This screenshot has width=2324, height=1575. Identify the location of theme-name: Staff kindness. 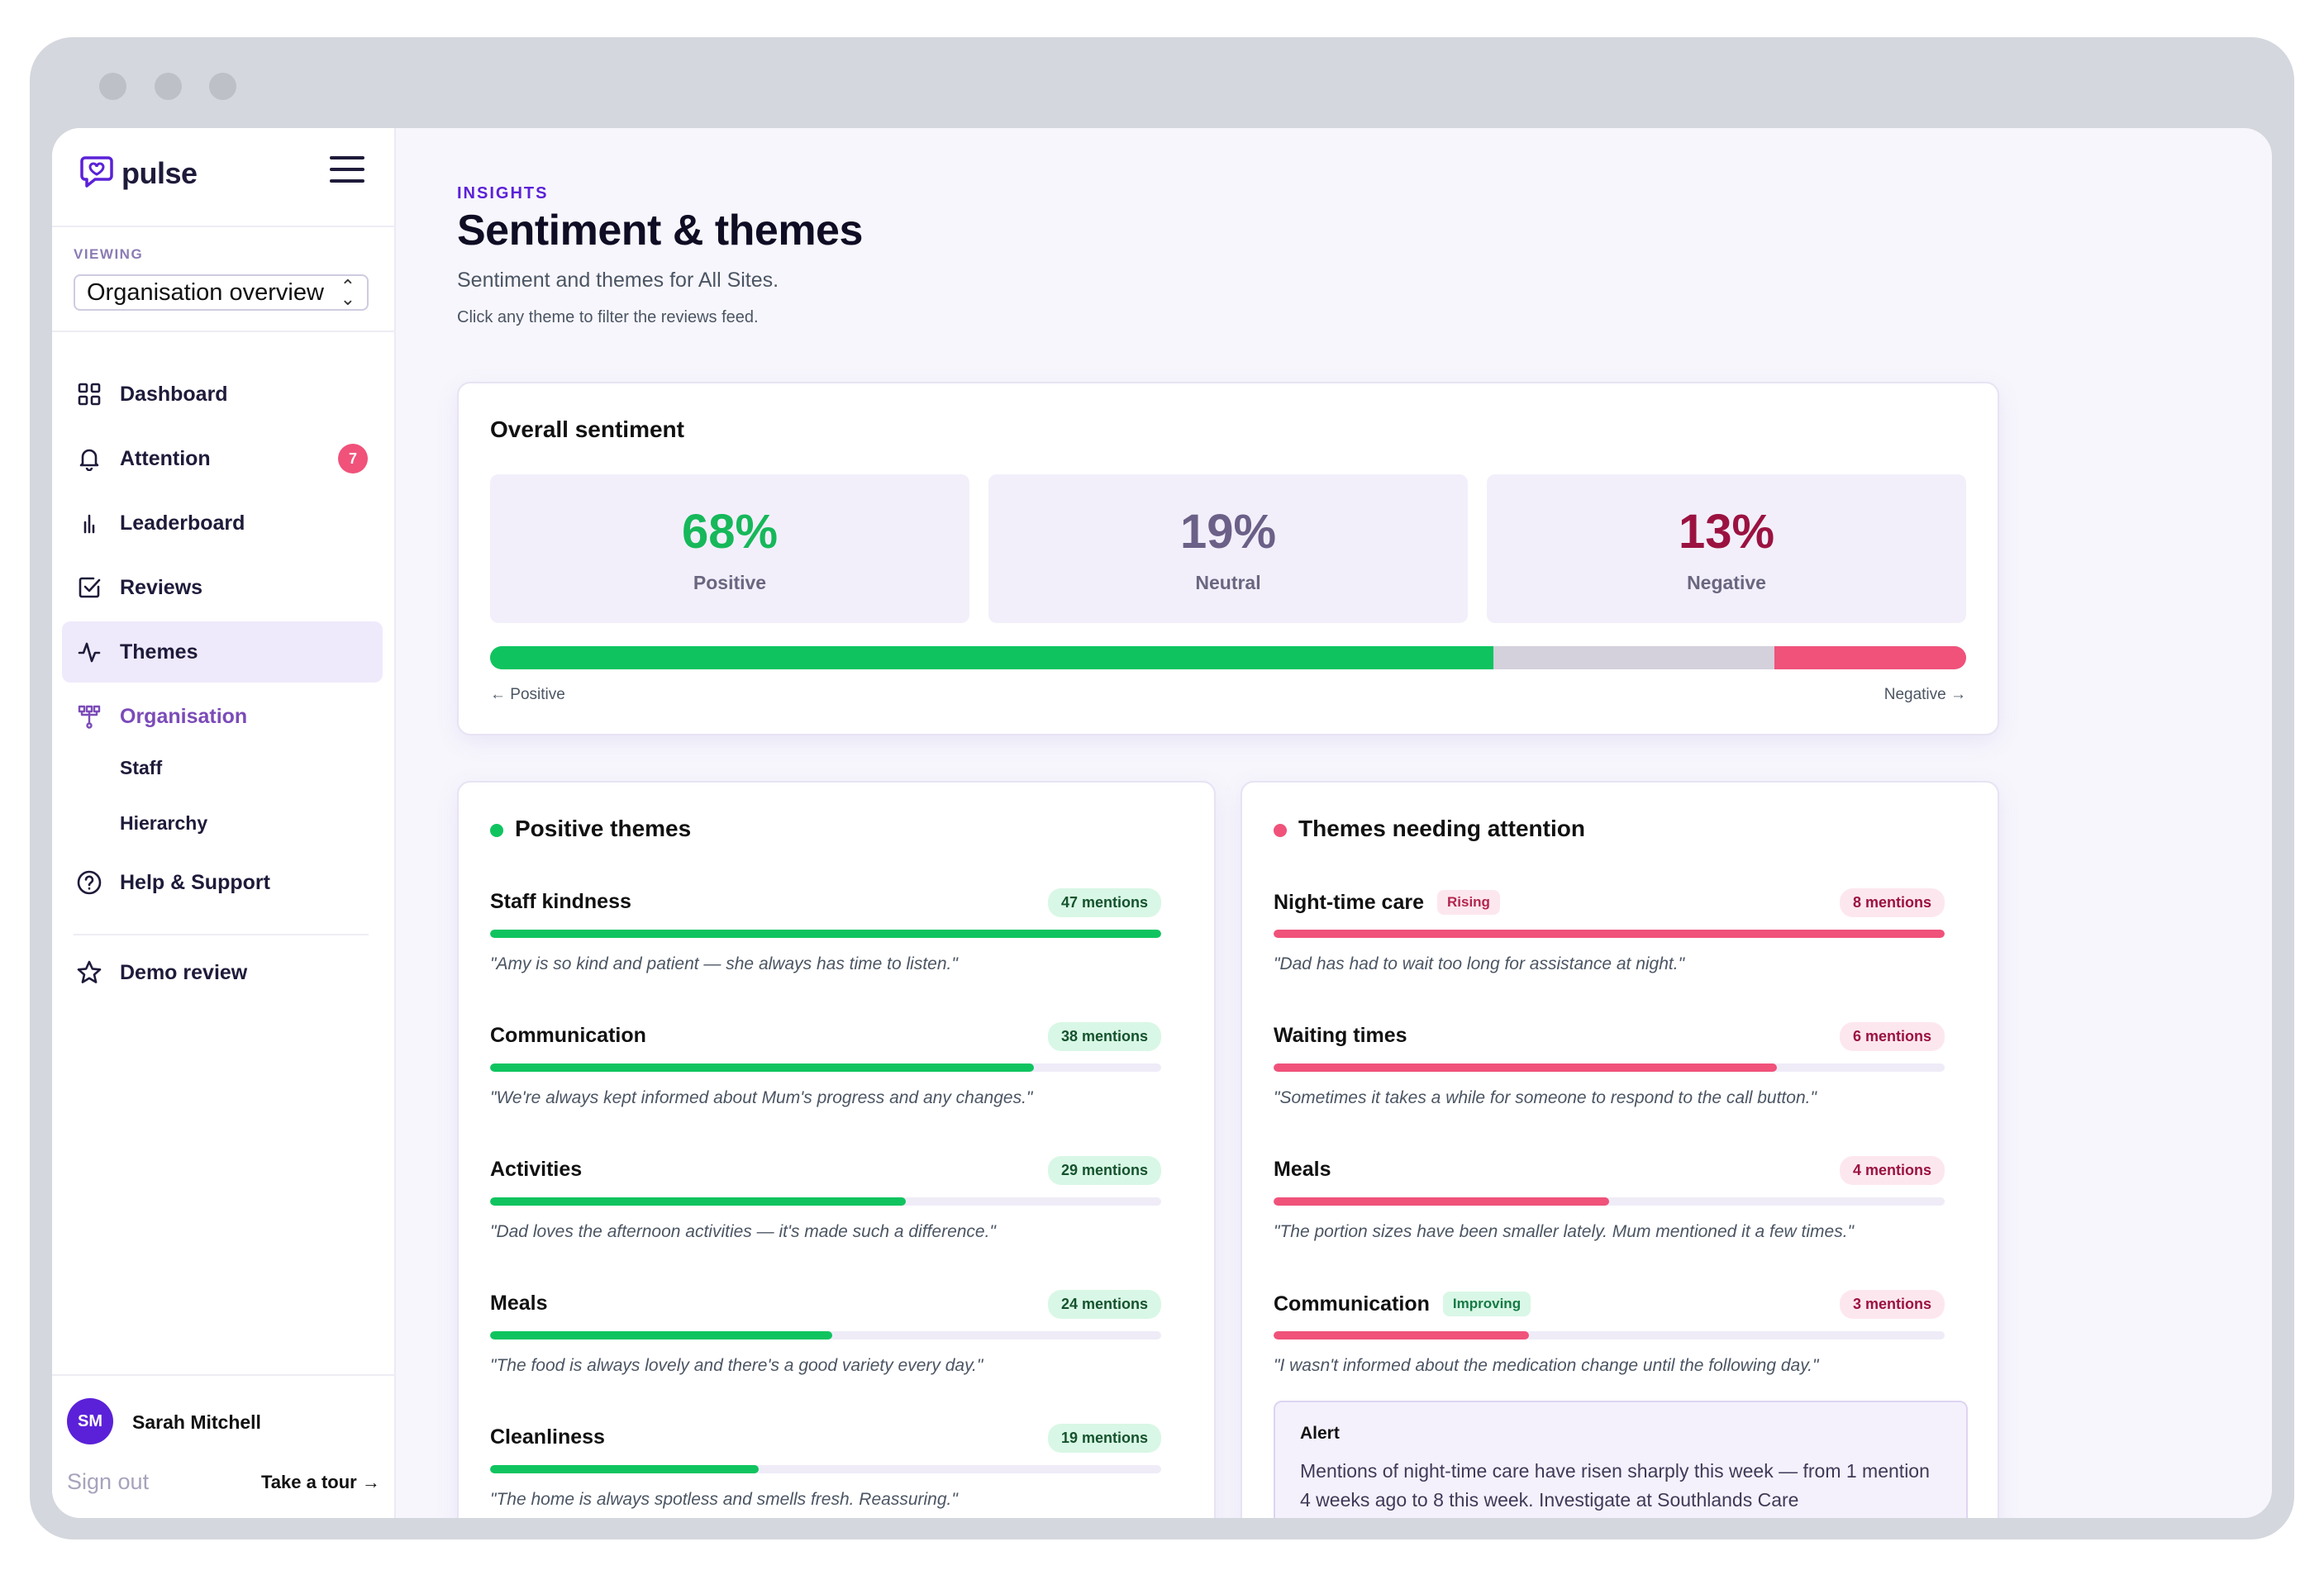
(560, 901).